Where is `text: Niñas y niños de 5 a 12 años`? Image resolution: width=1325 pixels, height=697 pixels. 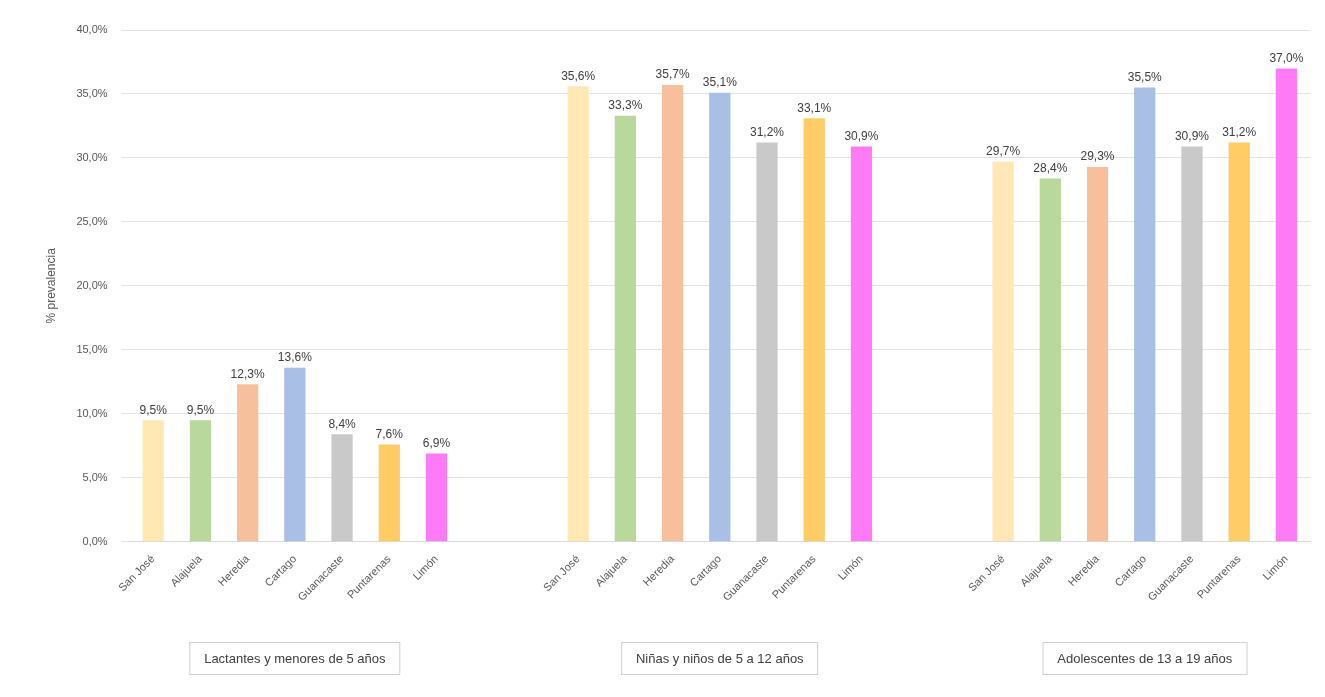 text: Niñas y niños de 5 a 12 años is located at coordinates (719, 658).